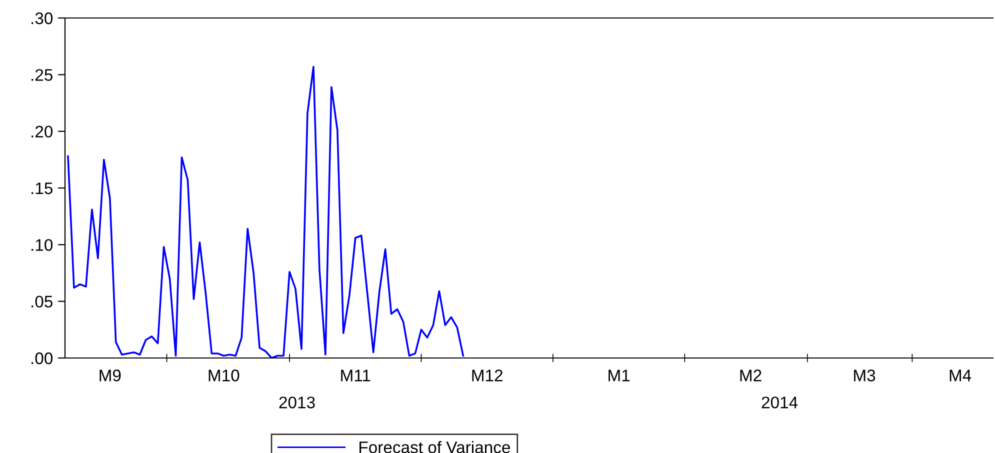  Describe the element at coordinates (42, 358) in the screenshot. I see `y-tick-label: .00` at that location.